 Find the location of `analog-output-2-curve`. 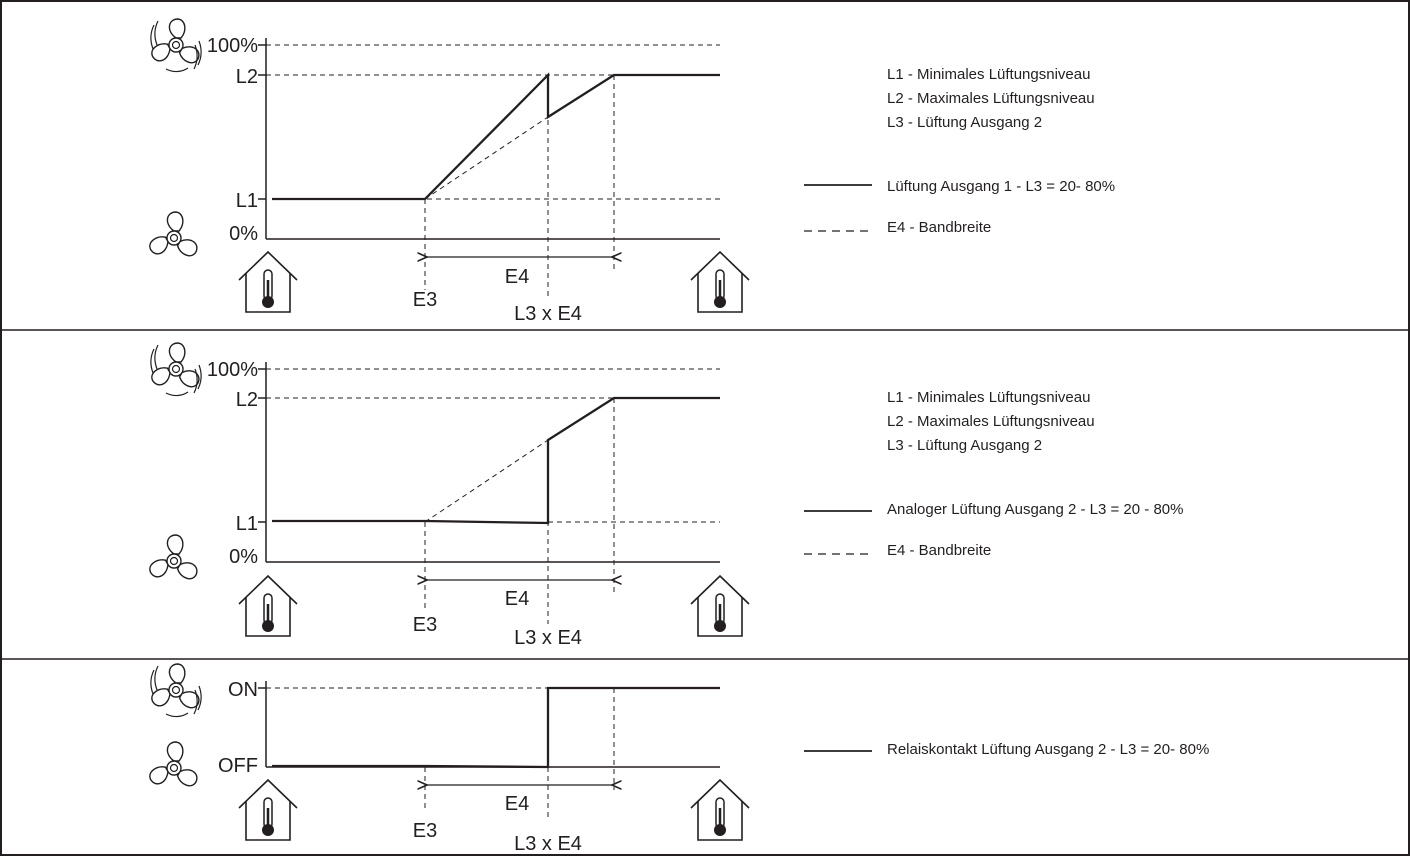

analog-output-2-curve is located at coordinates (496, 460).